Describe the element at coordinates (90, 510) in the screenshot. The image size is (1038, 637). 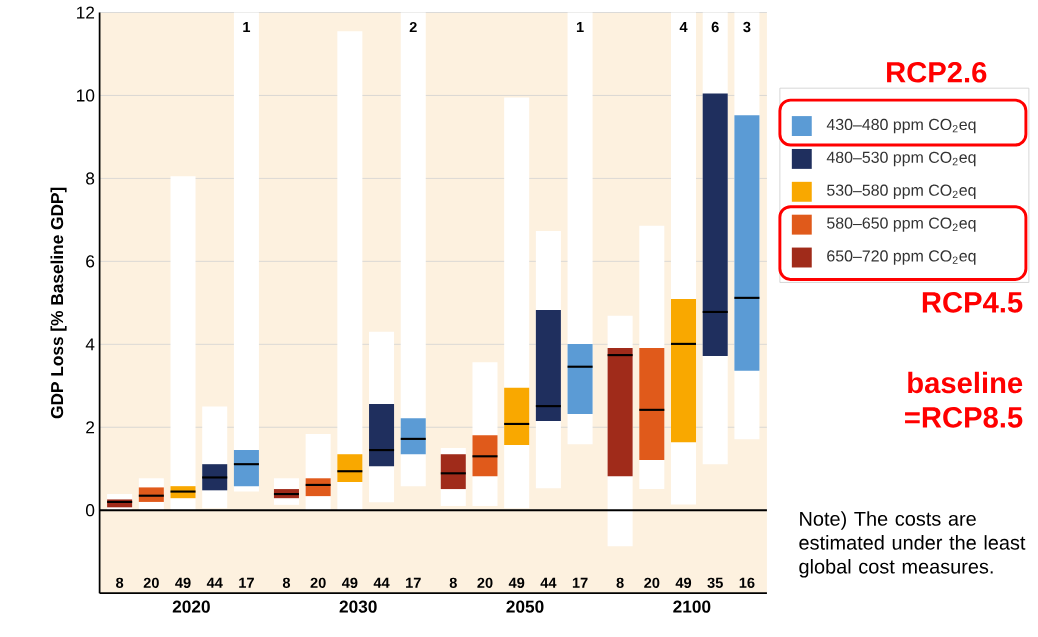
I see `y-tick-label: 0` at that location.